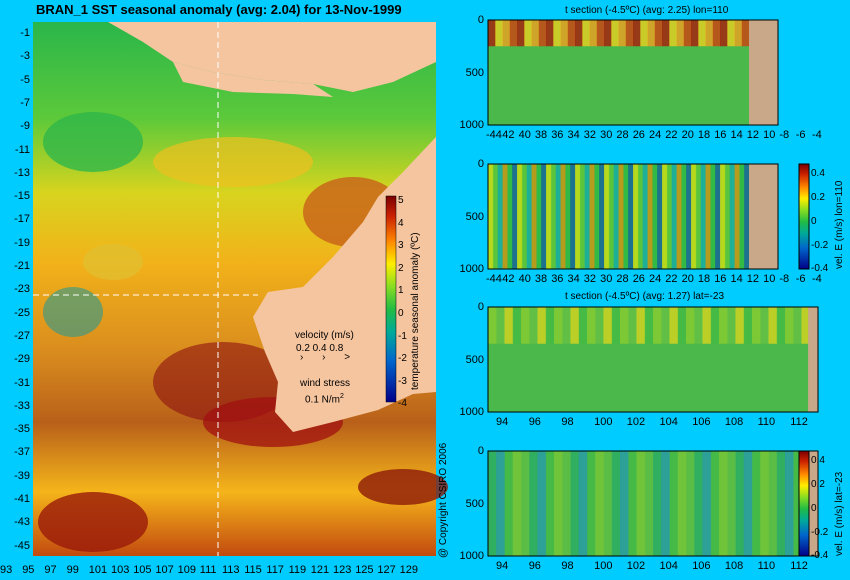 The height and width of the screenshot is (580, 850). I want to click on map-x-tick: 121, so click(320, 570).